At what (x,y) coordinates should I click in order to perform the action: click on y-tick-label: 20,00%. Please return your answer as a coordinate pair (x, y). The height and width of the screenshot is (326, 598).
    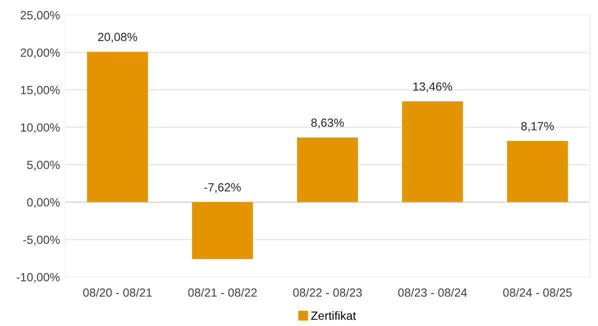
    Looking at the image, I should click on (40, 53).